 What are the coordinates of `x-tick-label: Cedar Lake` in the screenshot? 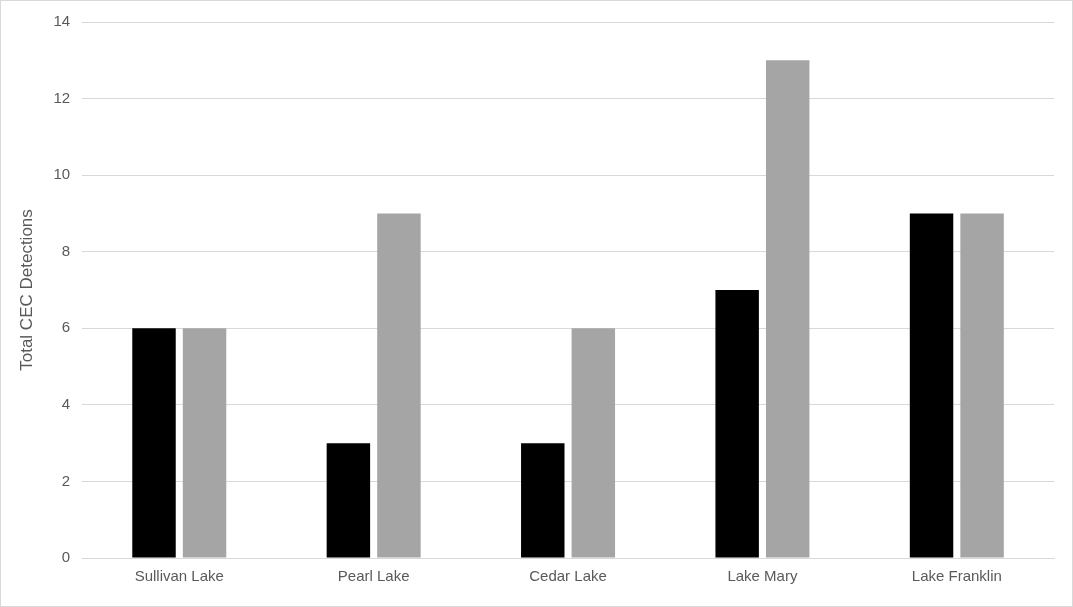 It's located at (568, 576).